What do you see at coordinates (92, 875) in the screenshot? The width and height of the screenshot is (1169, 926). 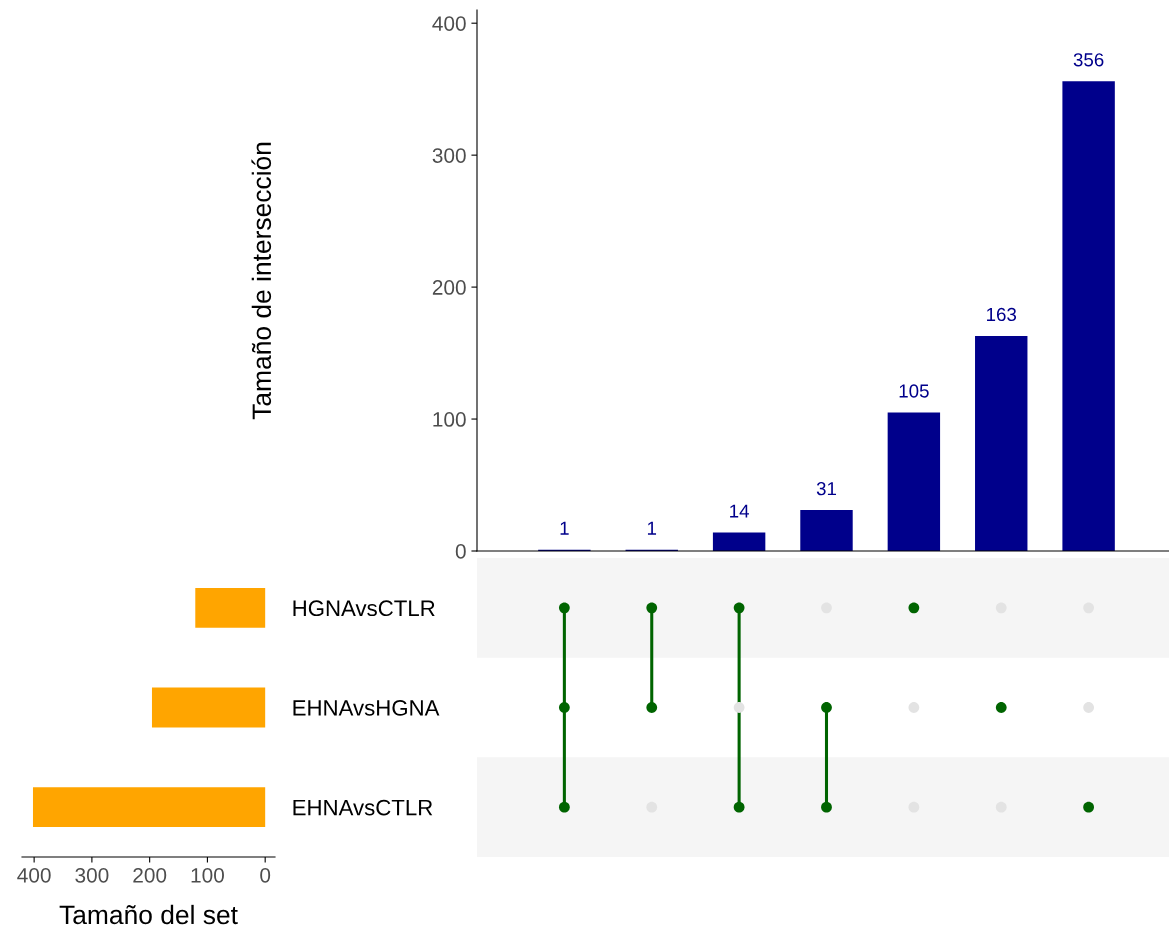 I see `x-tick-label: 300` at bounding box center [92, 875].